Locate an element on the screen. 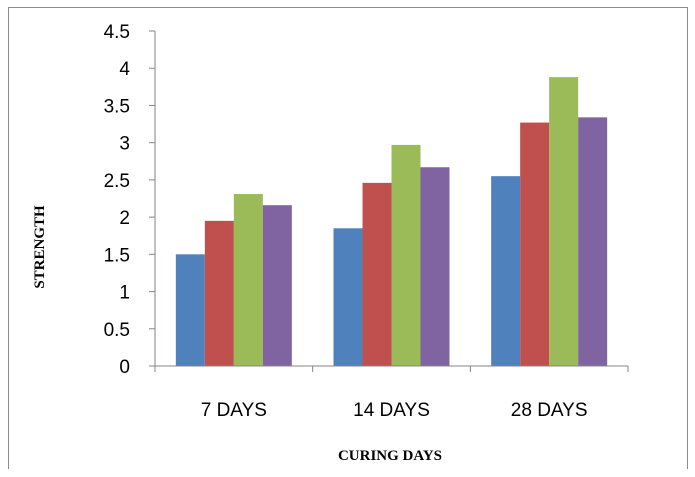 The width and height of the screenshot is (695, 477). y-tick-label: 2.5 is located at coordinates (117, 181).